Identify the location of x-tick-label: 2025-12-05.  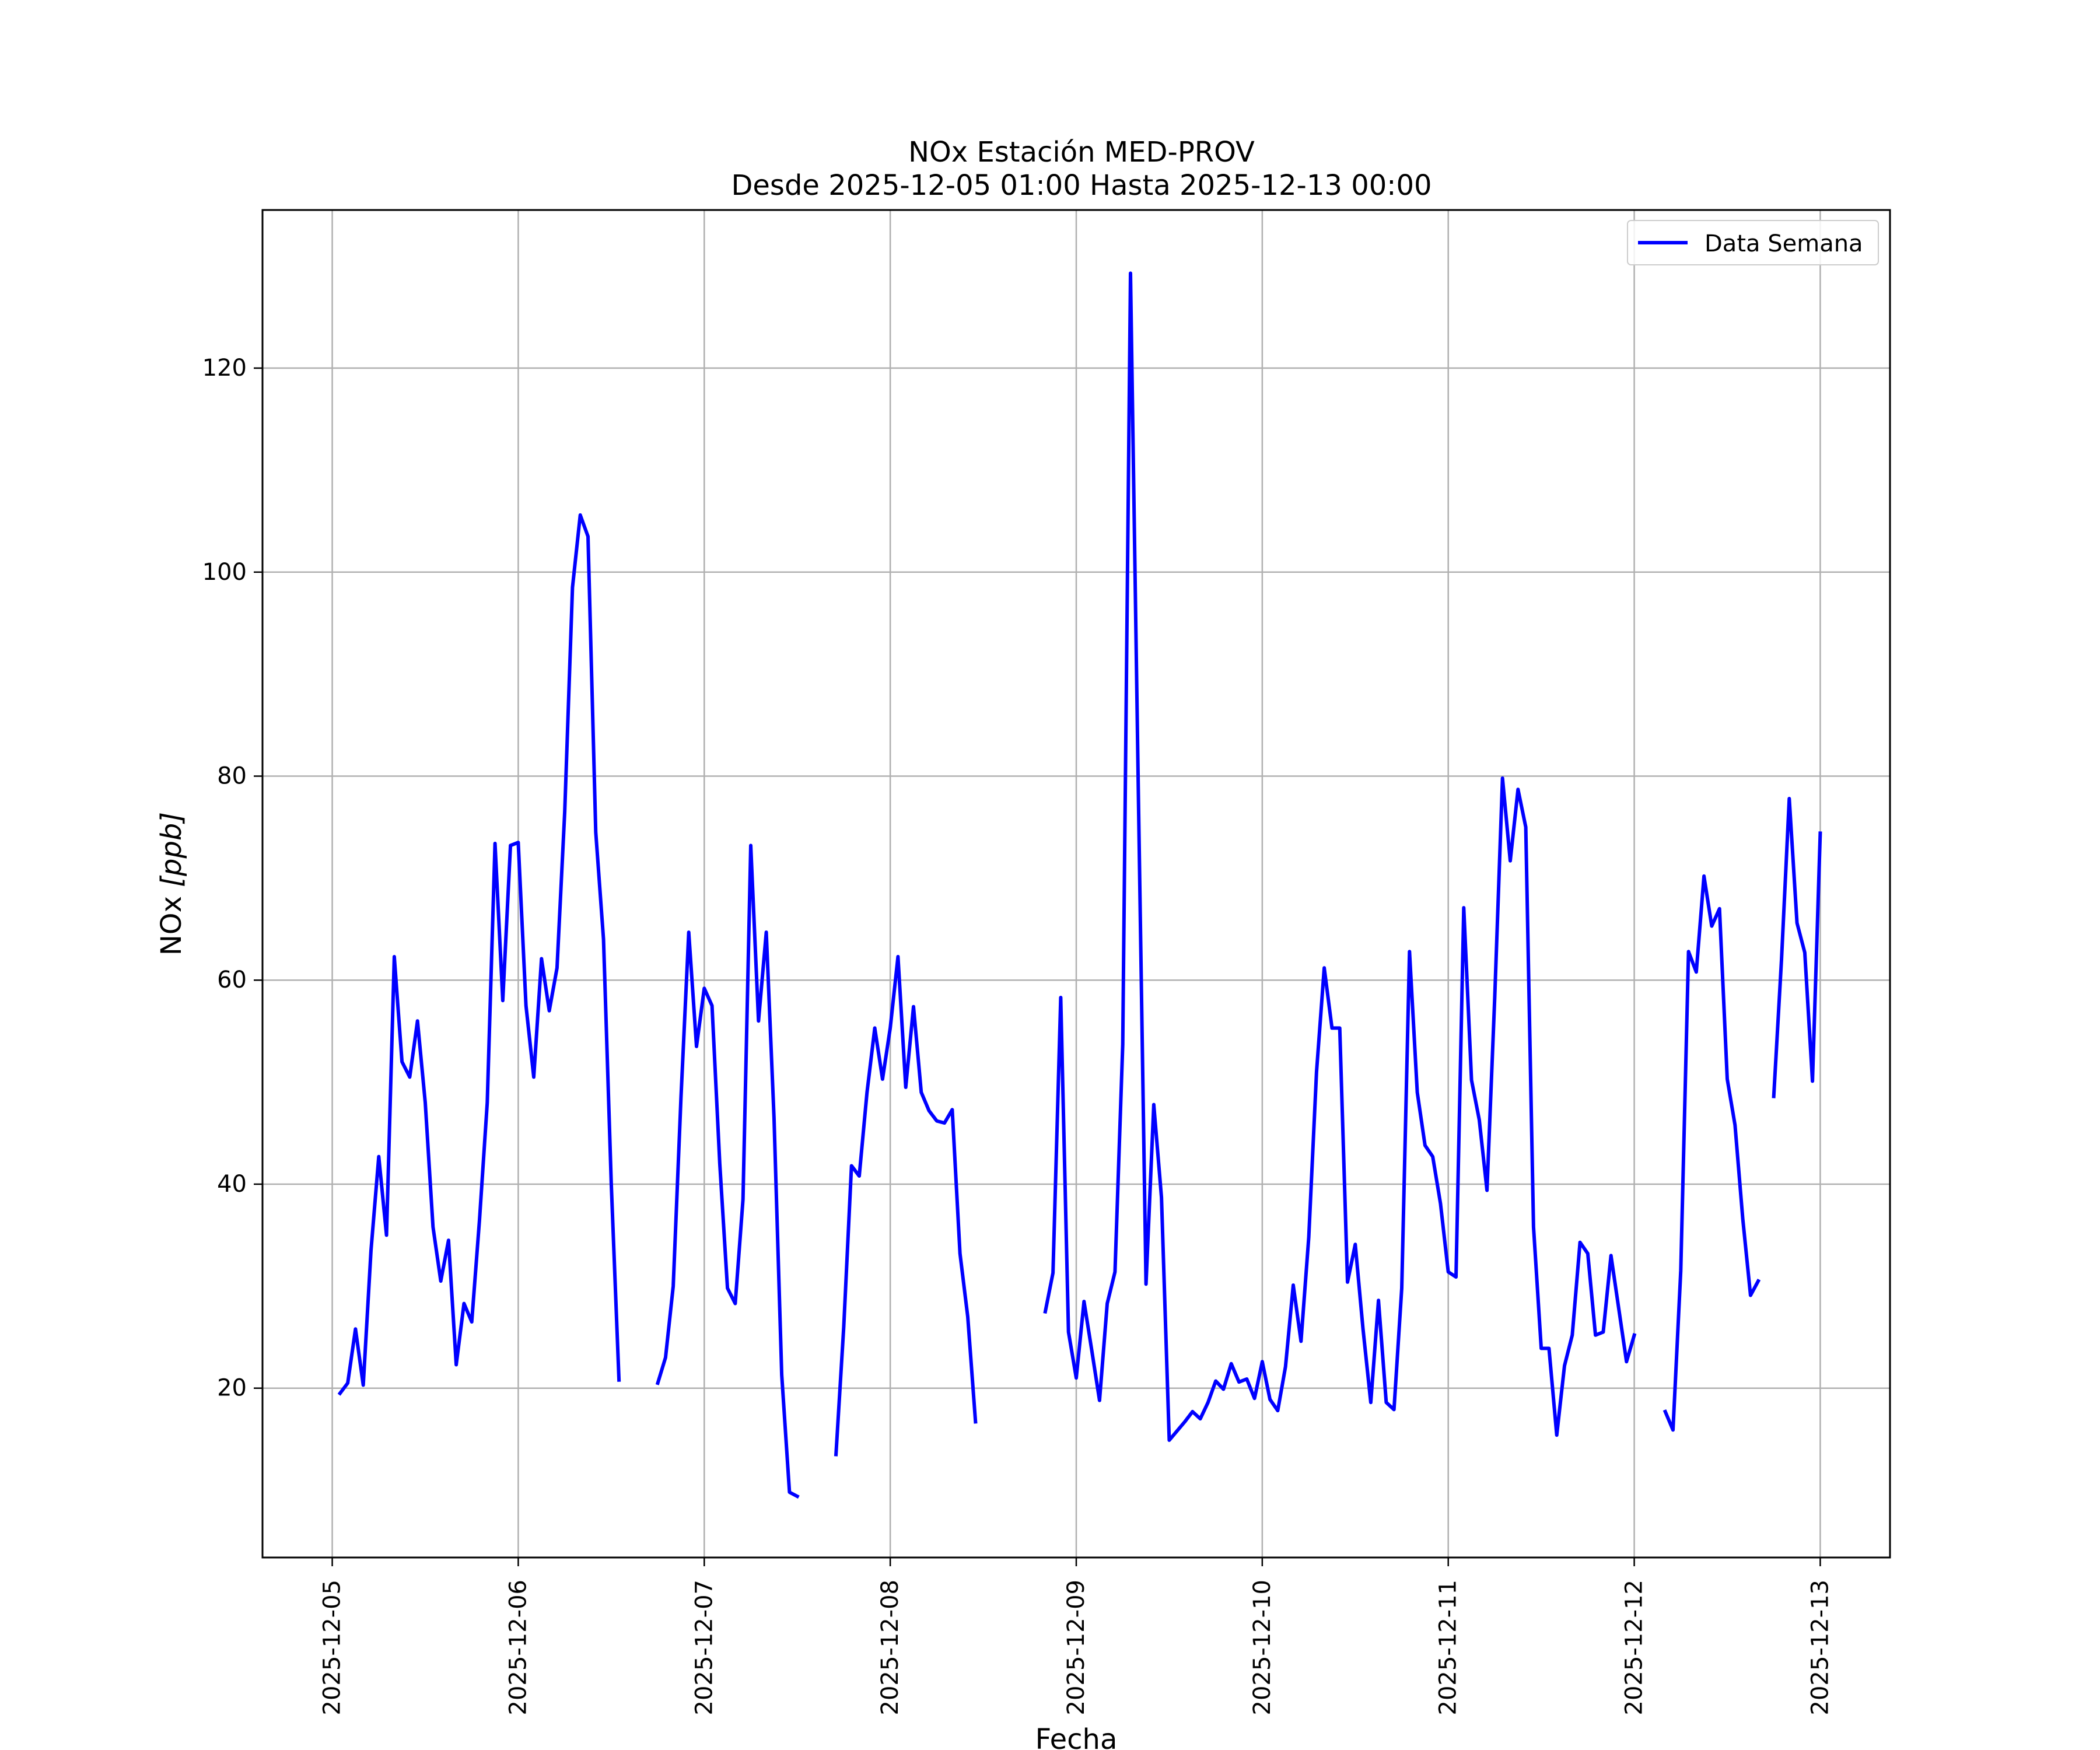
(332, 1647).